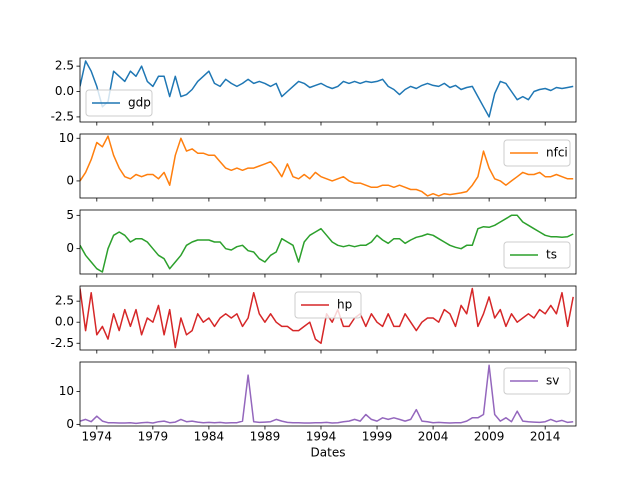 This screenshot has width=640, height=480. What do you see at coordinates (139, 103) in the screenshot?
I see `legend-label: gdp` at bounding box center [139, 103].